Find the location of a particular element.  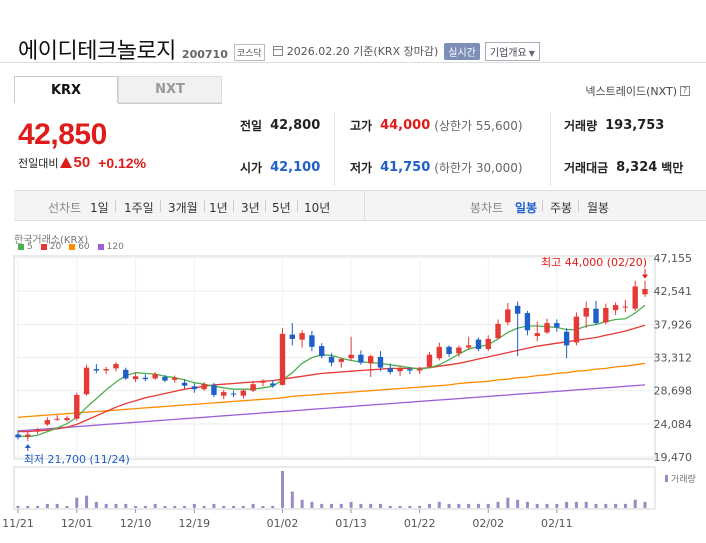

candle-monthly: 월봉 is located at coordinates (598, 208).